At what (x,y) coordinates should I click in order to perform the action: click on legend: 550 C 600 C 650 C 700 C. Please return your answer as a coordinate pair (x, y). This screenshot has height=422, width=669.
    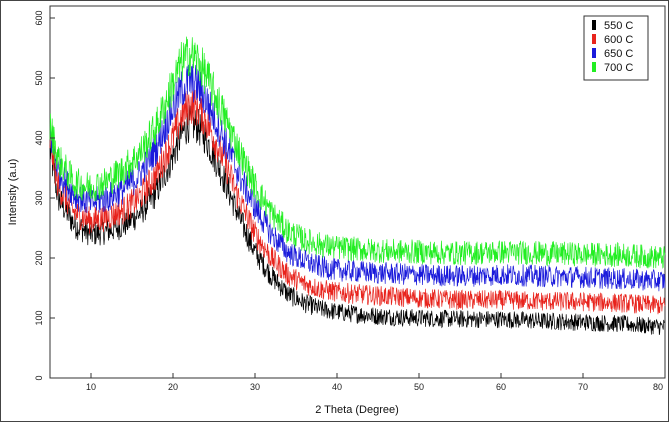
    Looking at the image, I should click on (616, 48).